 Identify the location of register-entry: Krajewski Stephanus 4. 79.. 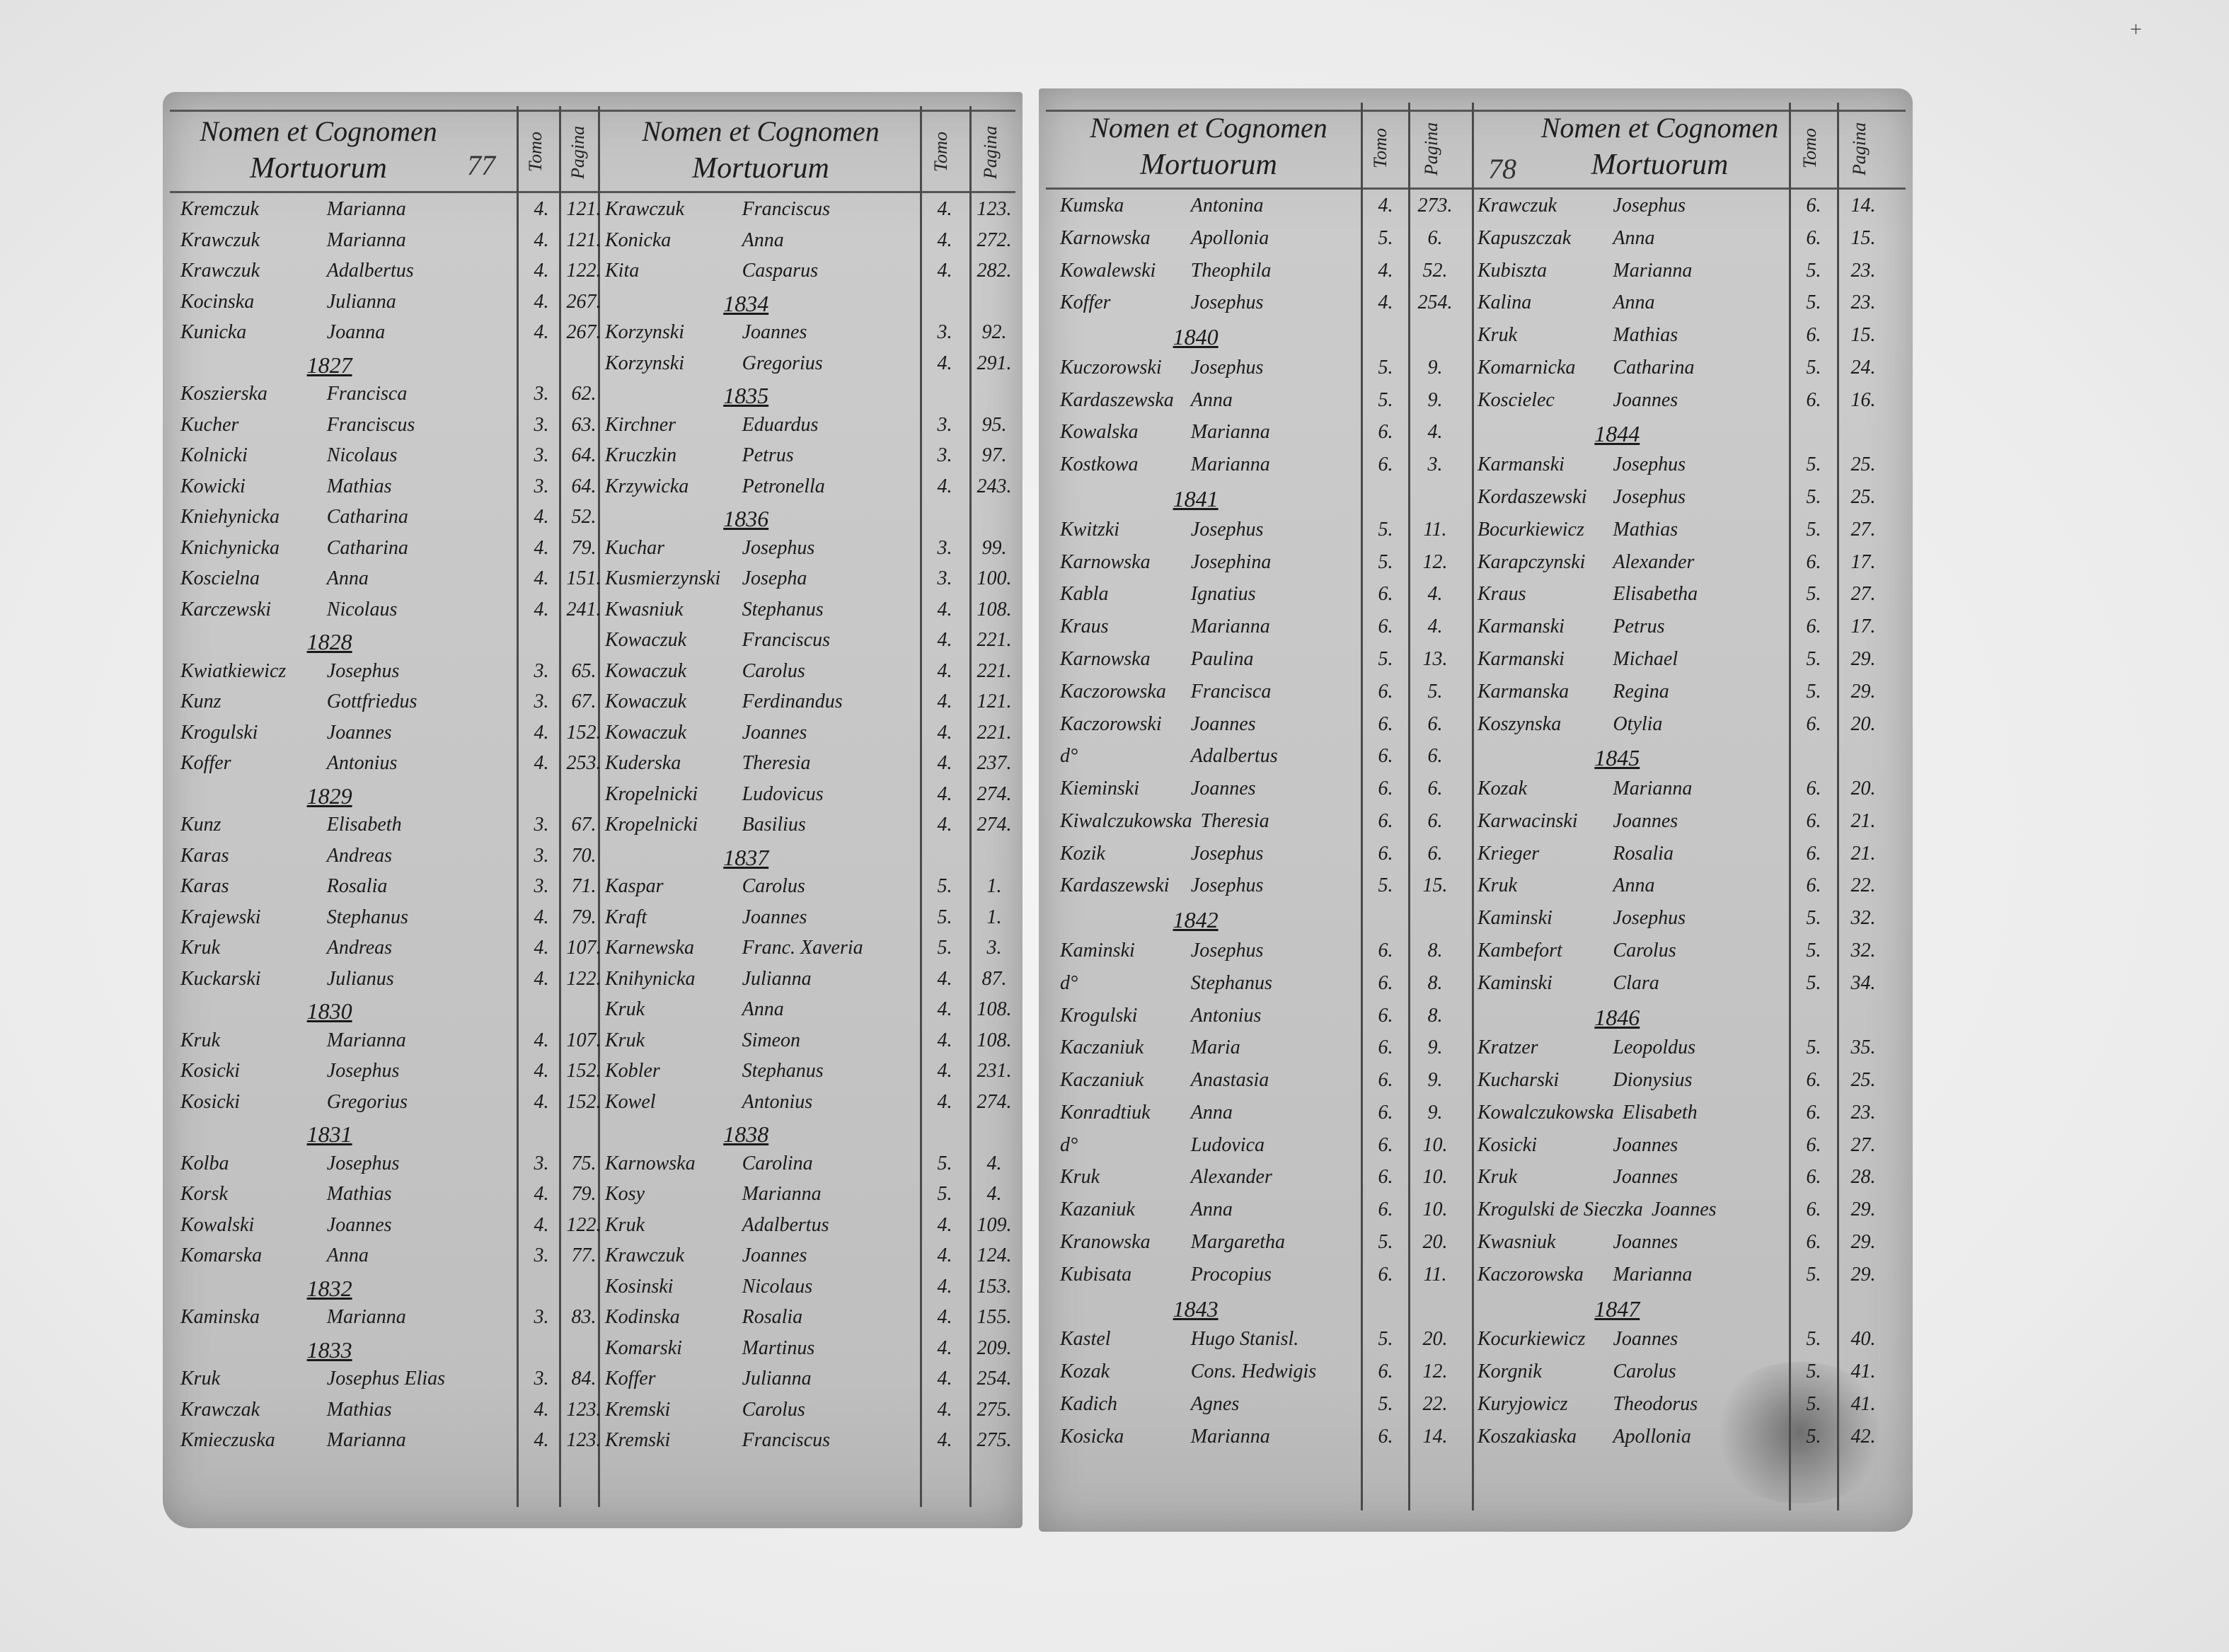
(388, 920).